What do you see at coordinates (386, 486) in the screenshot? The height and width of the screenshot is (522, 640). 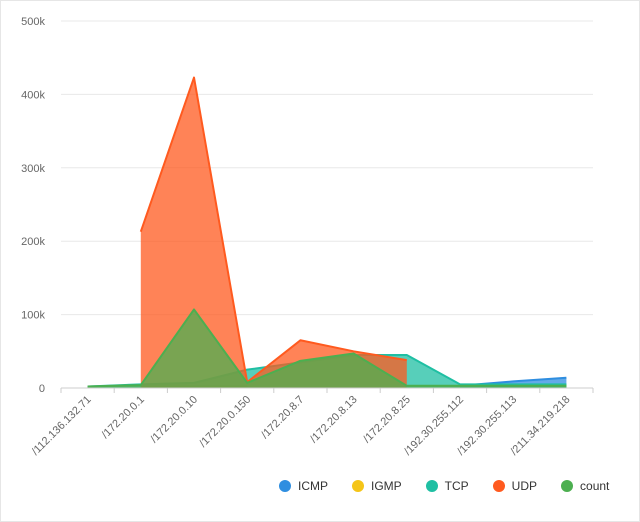 I see `legend-label: IGMP` at bounding box center [386, 486].